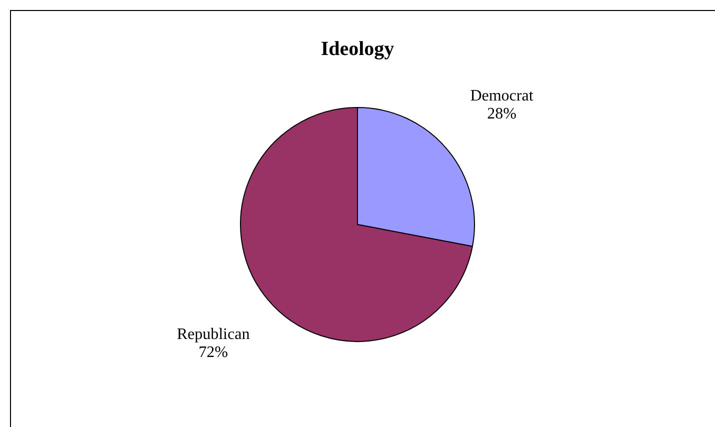  I want to click on slice-label: Democrat, so click(502, 95).